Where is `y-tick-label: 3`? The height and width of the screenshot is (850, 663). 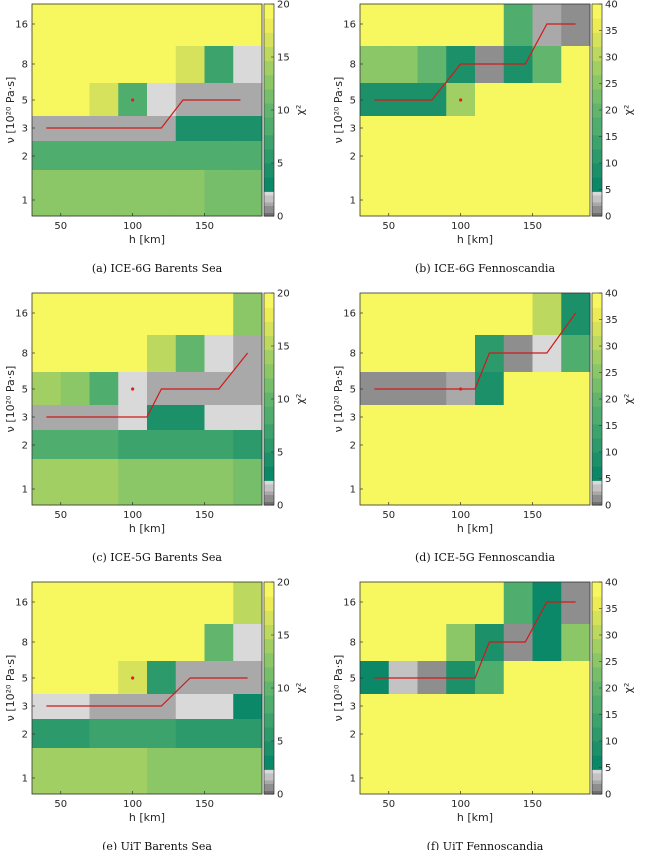 y-tick-label: 3 is located at coordinates (25, 707).